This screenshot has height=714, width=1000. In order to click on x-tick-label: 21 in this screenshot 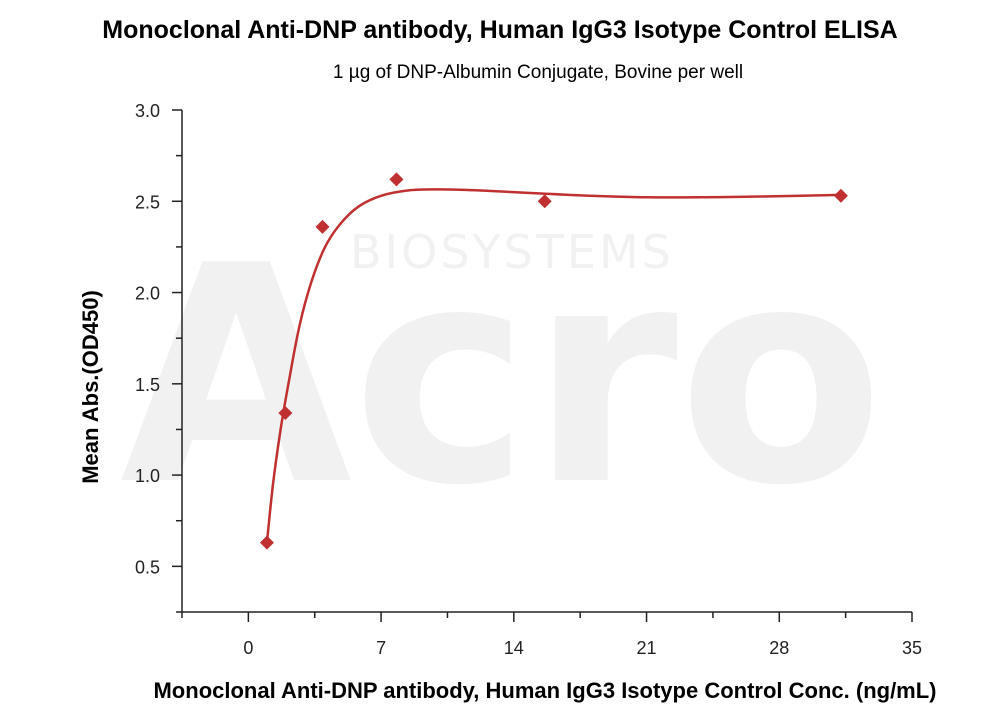, I will do `click(647, 648)`.